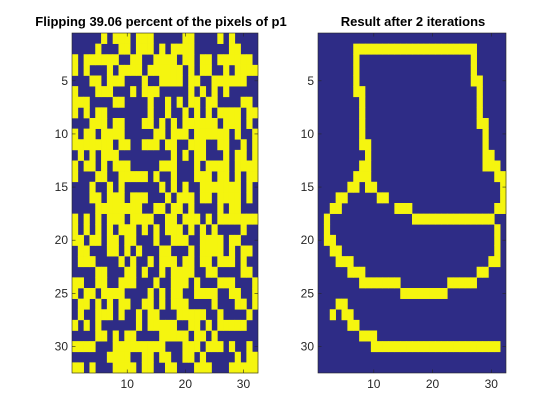 This screenshot has height=420, width=560. Describe the element at coordinates (308, 293) in the screenshot. I see `right-y-tick-label: 25` at that location.